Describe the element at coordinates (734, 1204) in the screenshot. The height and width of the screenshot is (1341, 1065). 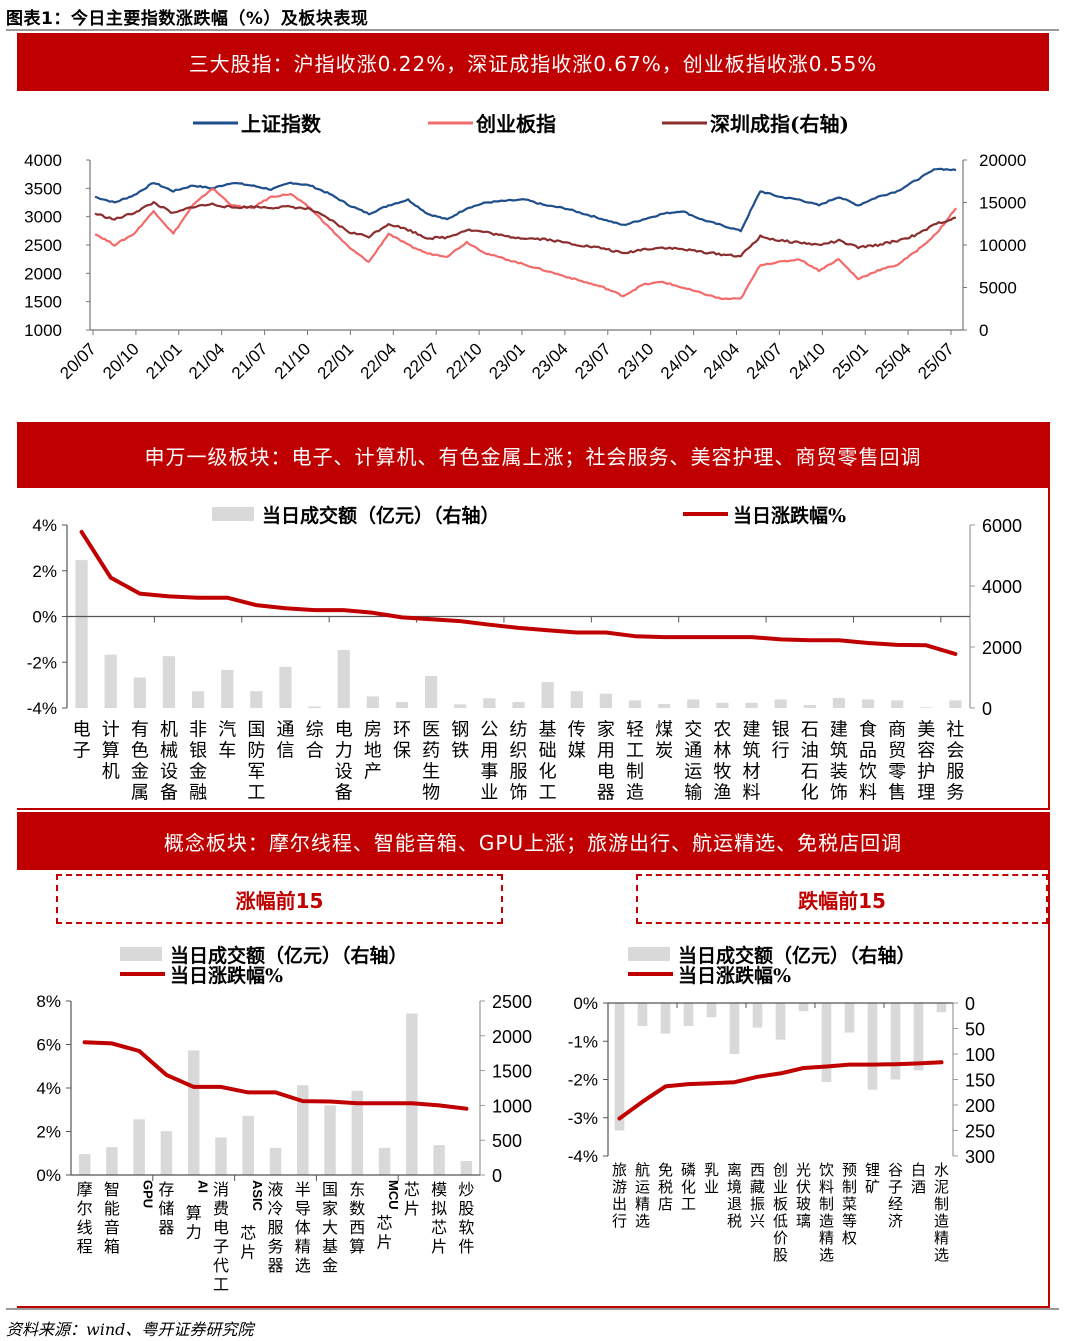
I see `category-label: 退` at that location.